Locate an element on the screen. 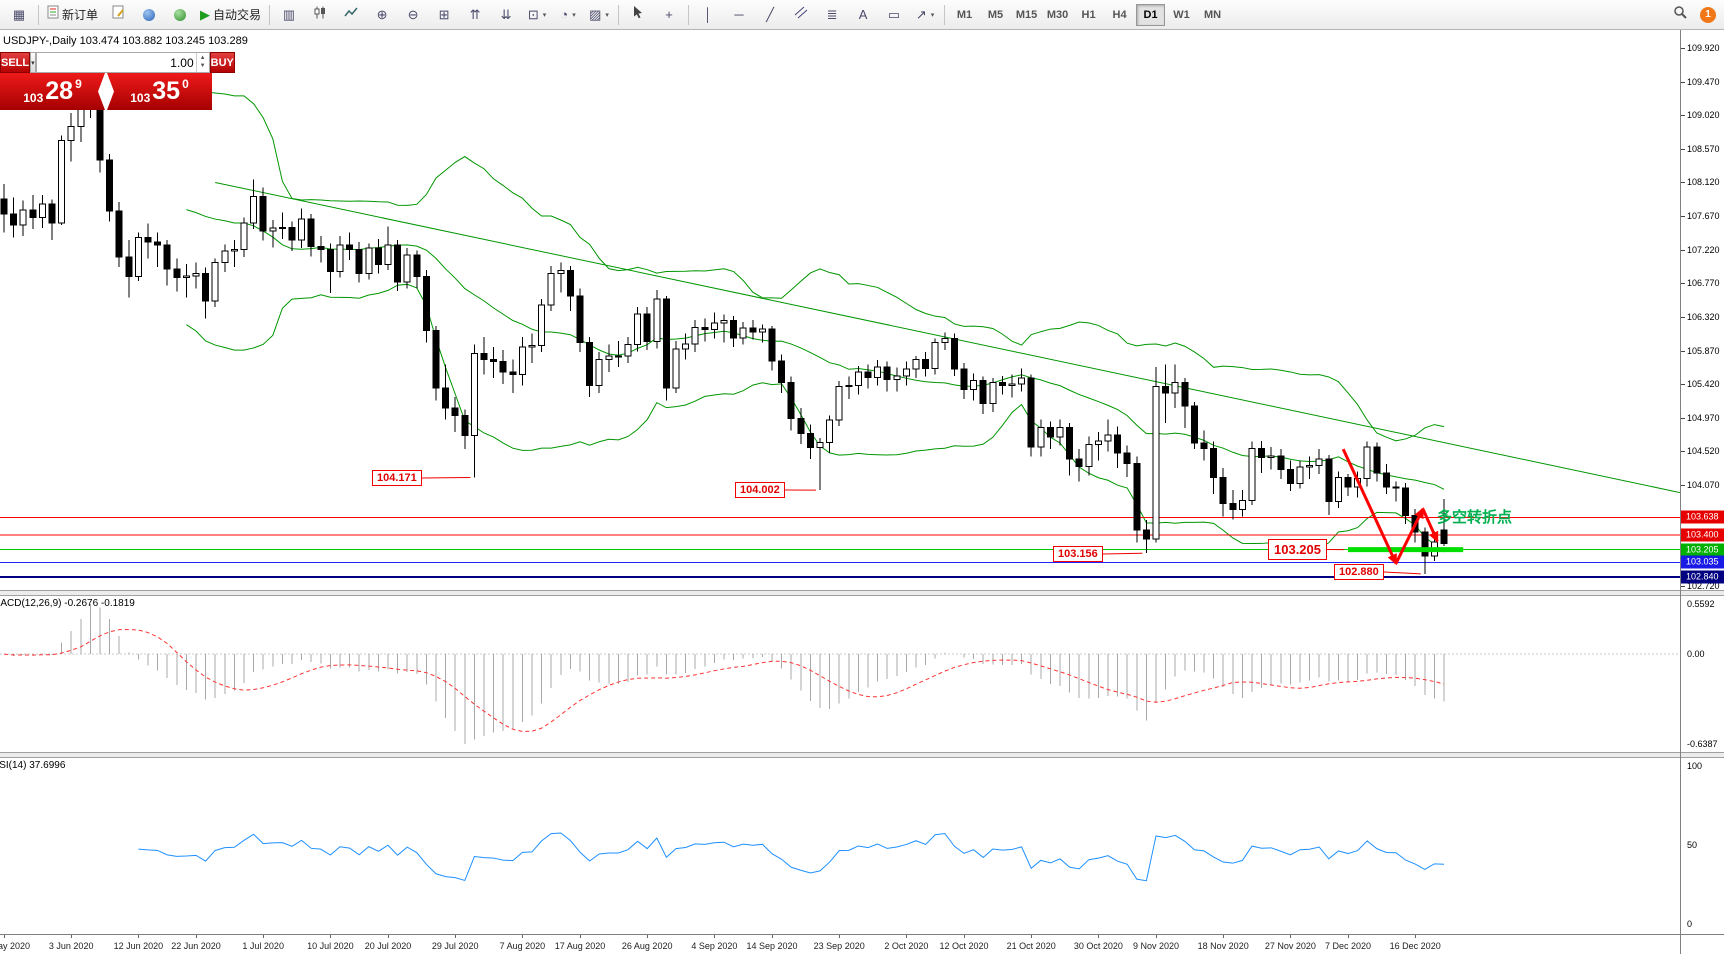  price-callout: 104.002 is located at coordinates (760, 490).